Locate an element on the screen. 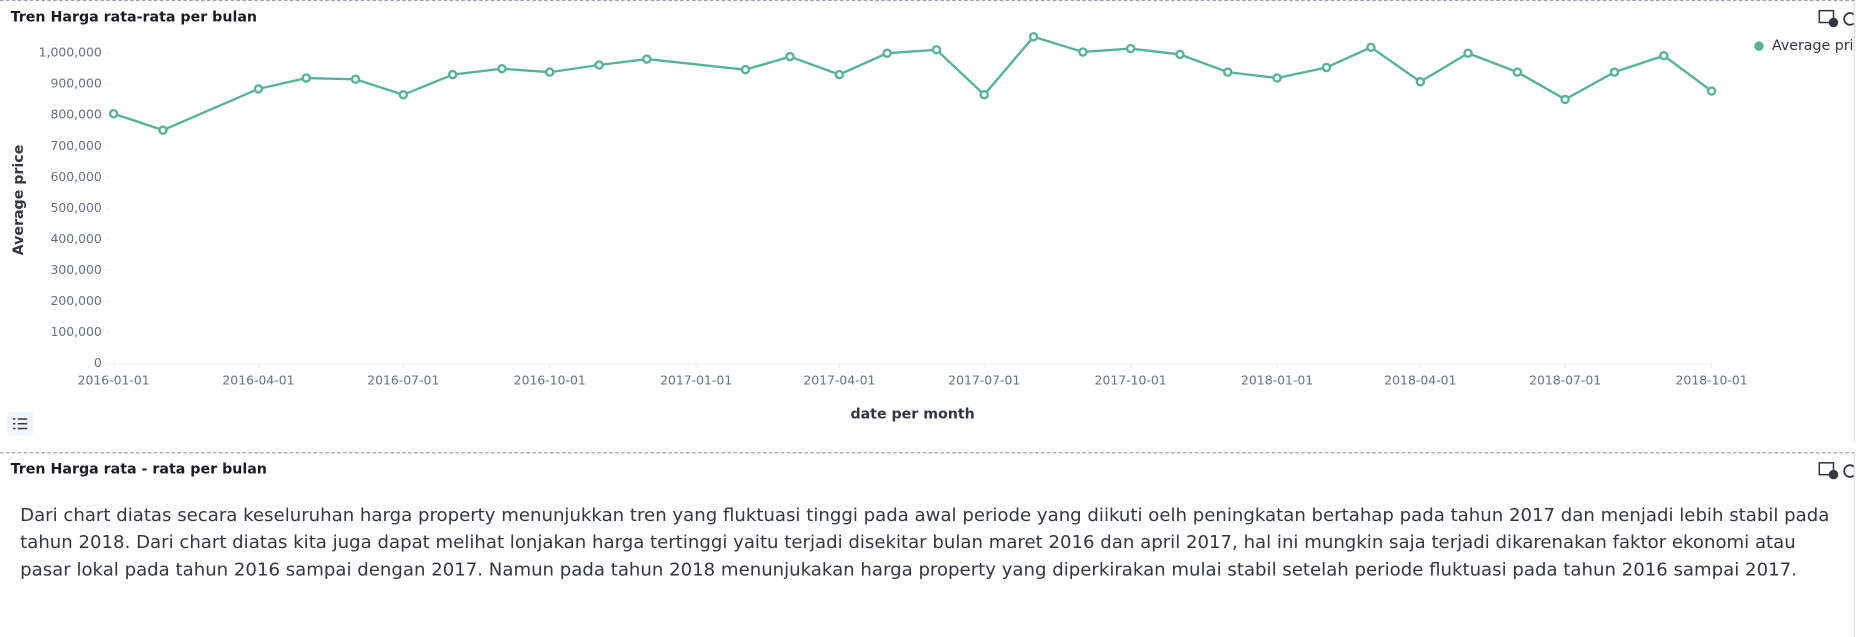  x-tick-label: 2017-07-01 is located at coordinates (984, 380).